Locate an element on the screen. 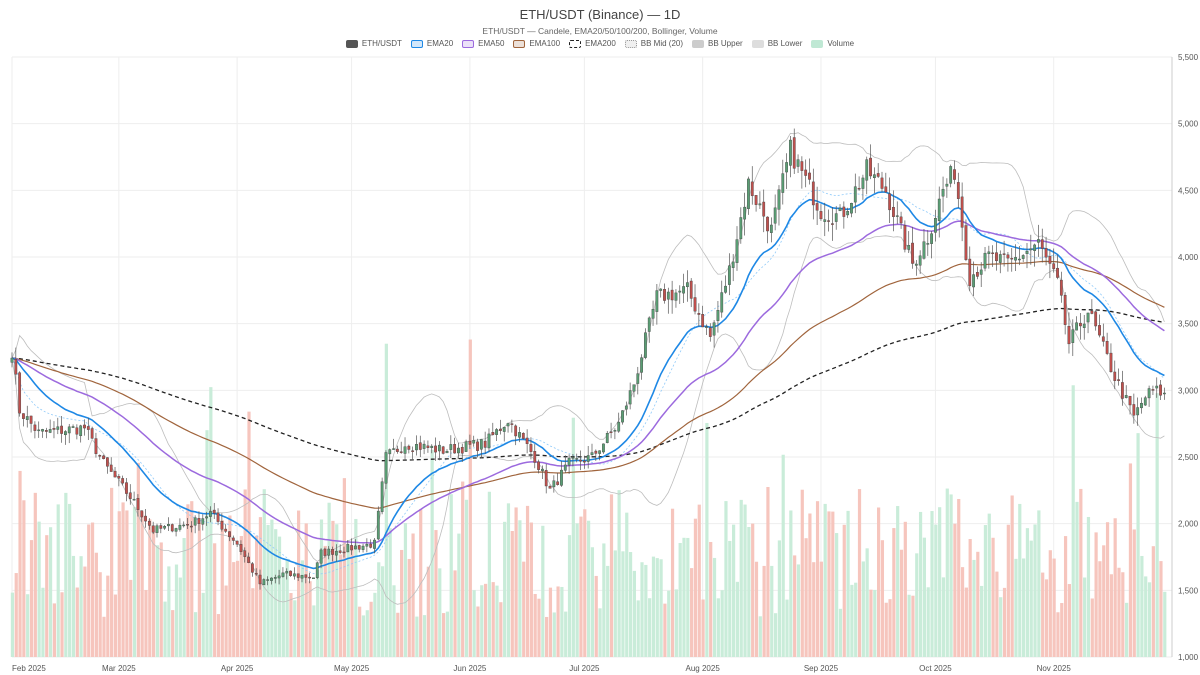 This screenshot has width=1200, height=675. y-tick-label: 5,000 is located at coordinates (1188, 124).